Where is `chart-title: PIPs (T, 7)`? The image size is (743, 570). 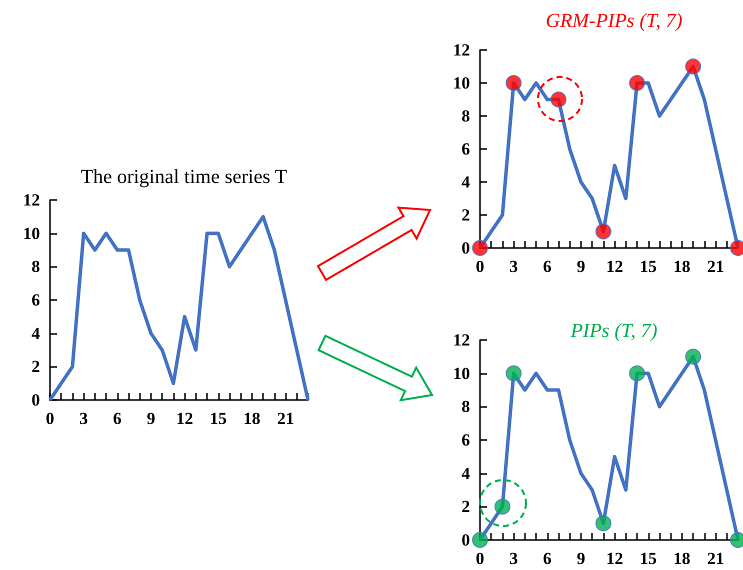 chart-title: PIPs (T, 7) is located at coordinates (614, 331).